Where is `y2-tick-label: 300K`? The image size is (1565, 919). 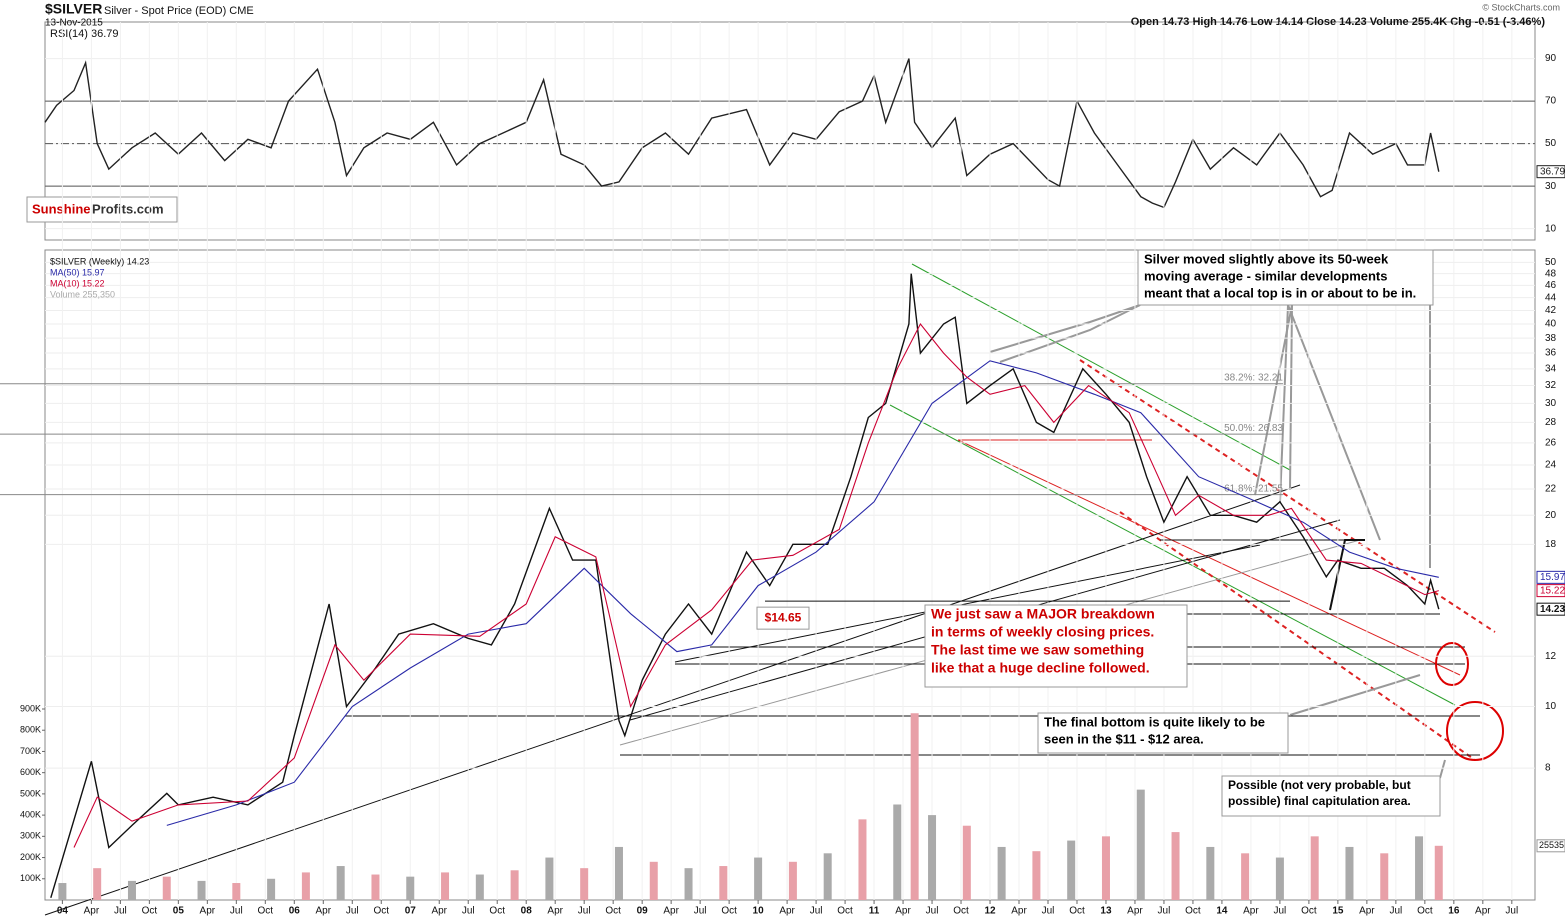 y2-tick-label: 300K is located at coordinates (30, 836).